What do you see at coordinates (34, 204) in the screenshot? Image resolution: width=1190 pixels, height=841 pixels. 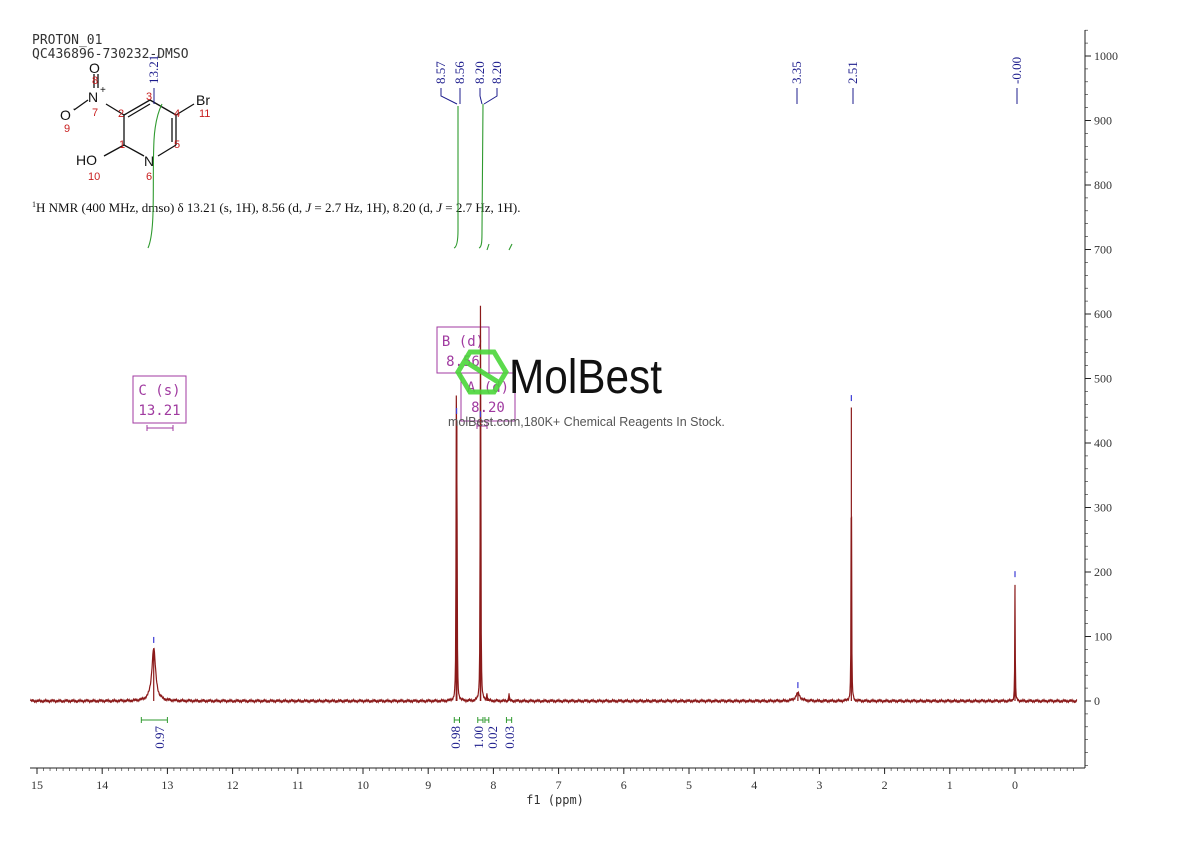 I see `nmr-summary-superscript: 1` at bounding box center [34, 204].